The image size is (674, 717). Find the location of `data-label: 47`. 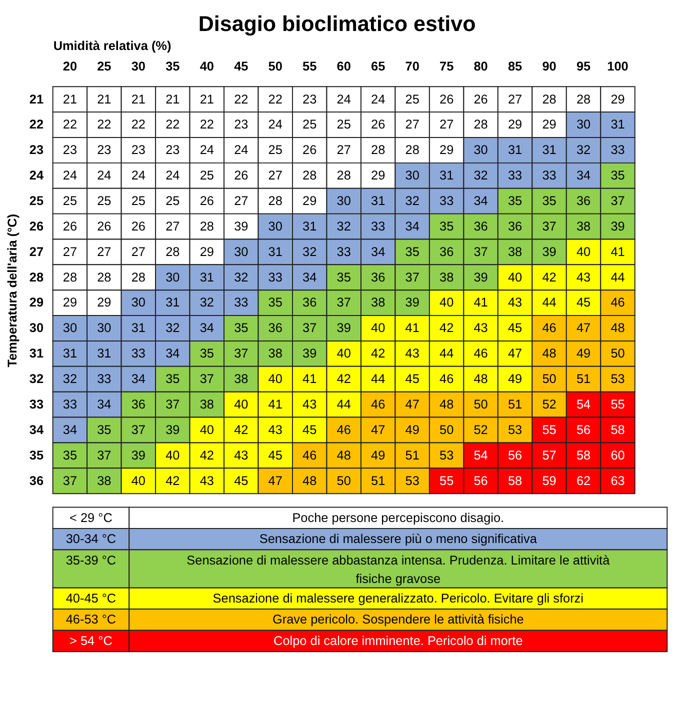

data-label: 47 is located at coordinates (583, 328).